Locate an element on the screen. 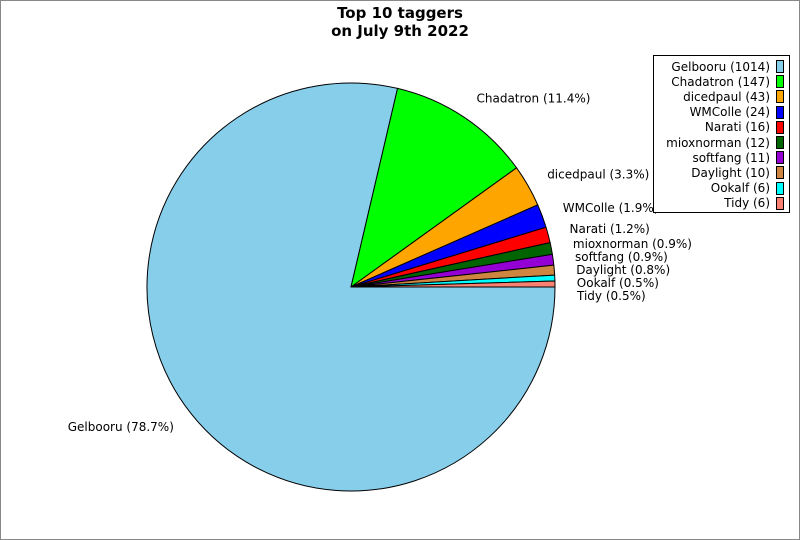 Image resolution: width=800 pixels, height=540 pixels. legend-entry-softfang: softfang (11) is located at coordinates (721, 157).